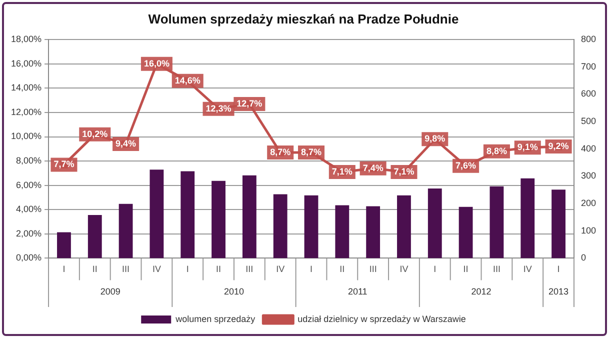  What do you see at coordinates (26, 63) in the screenshot?
I see `y-tick-label: 16,00%` at bounding box center [26, 63].